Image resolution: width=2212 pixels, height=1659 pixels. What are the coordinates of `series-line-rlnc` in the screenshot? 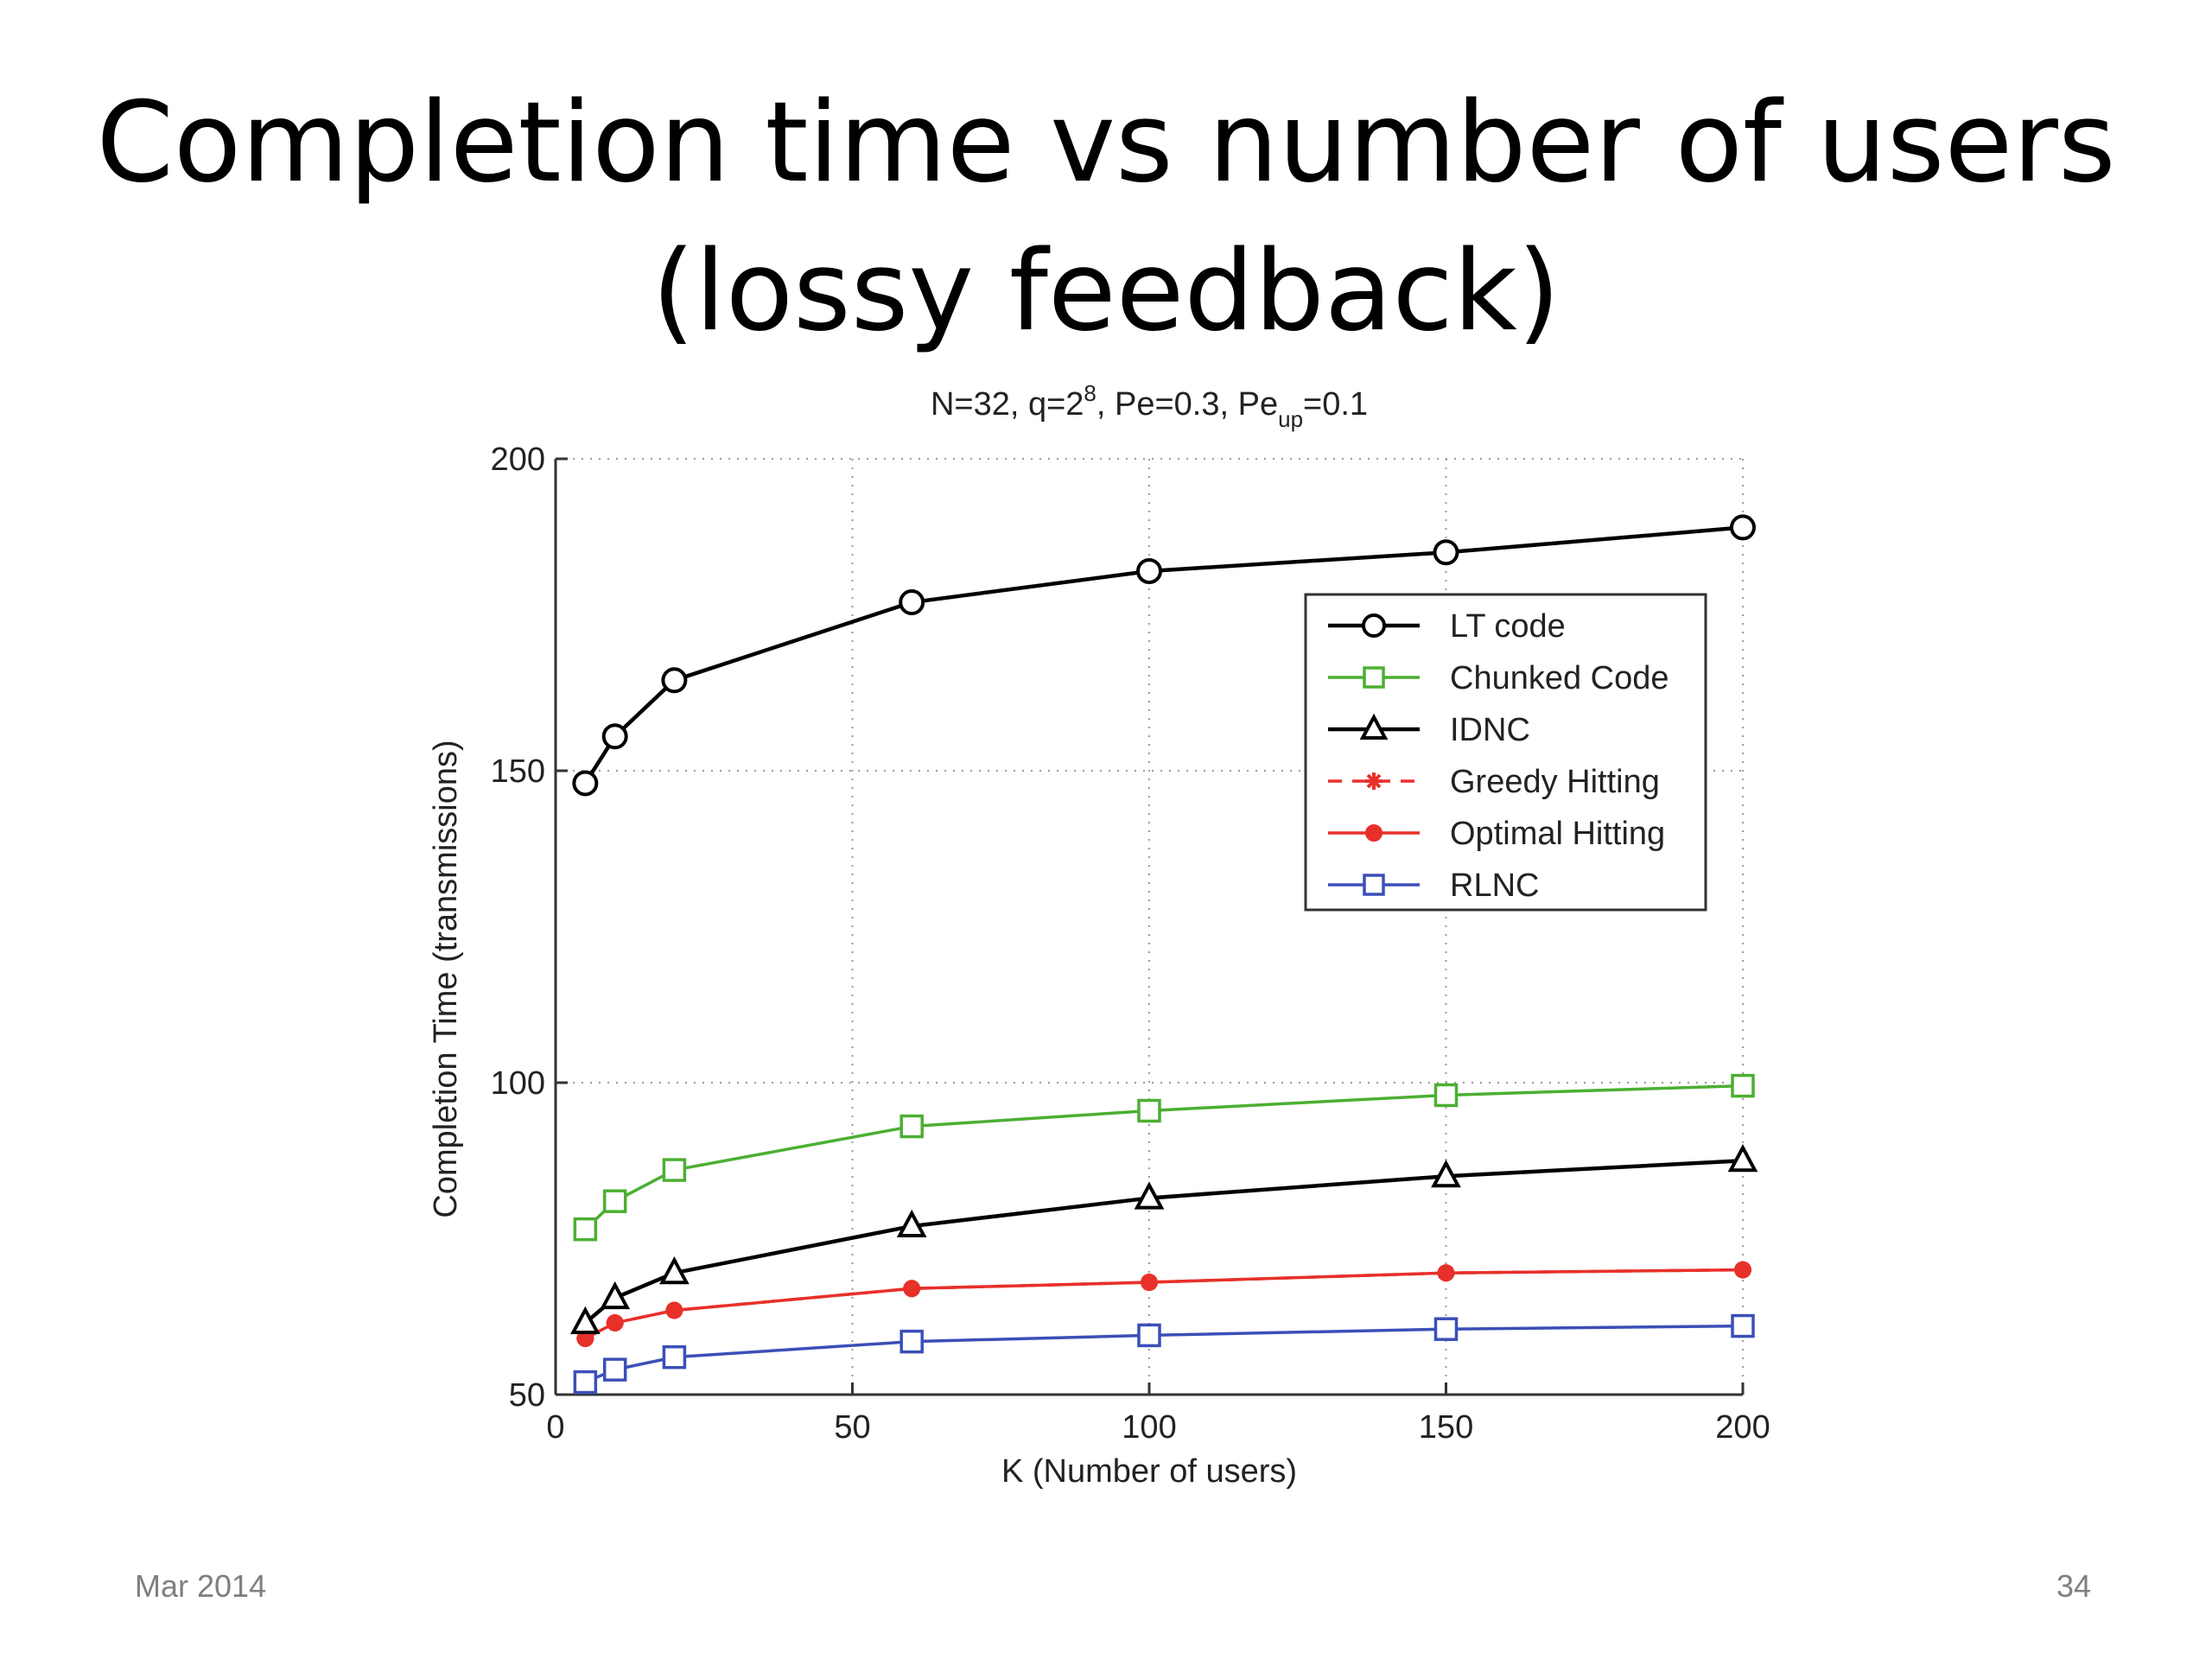 It's located at (1164, 1354).